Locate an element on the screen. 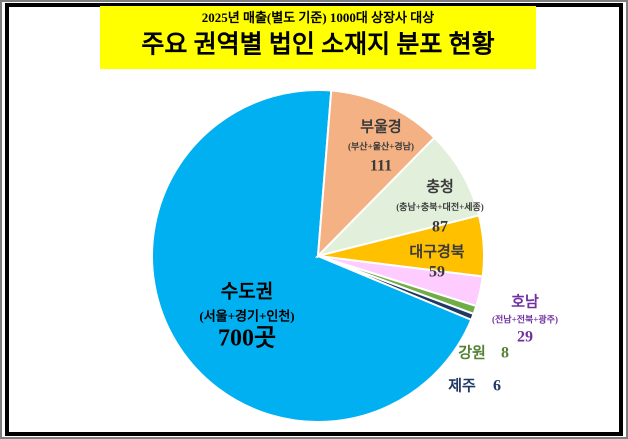  chart-title: 주요 권역별 법인 소재지 분포 현황 is located at coordinates (317, 45).